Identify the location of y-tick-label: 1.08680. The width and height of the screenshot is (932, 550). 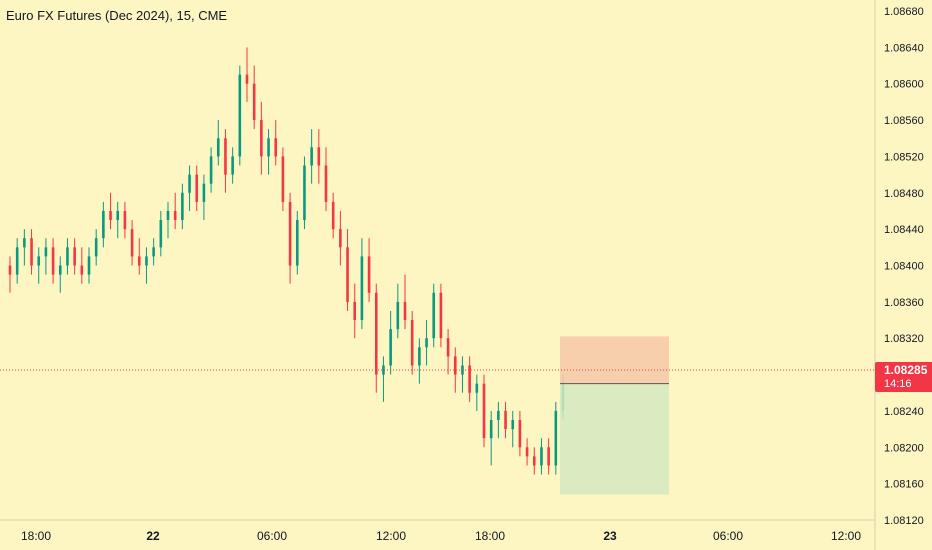
(904, 12).